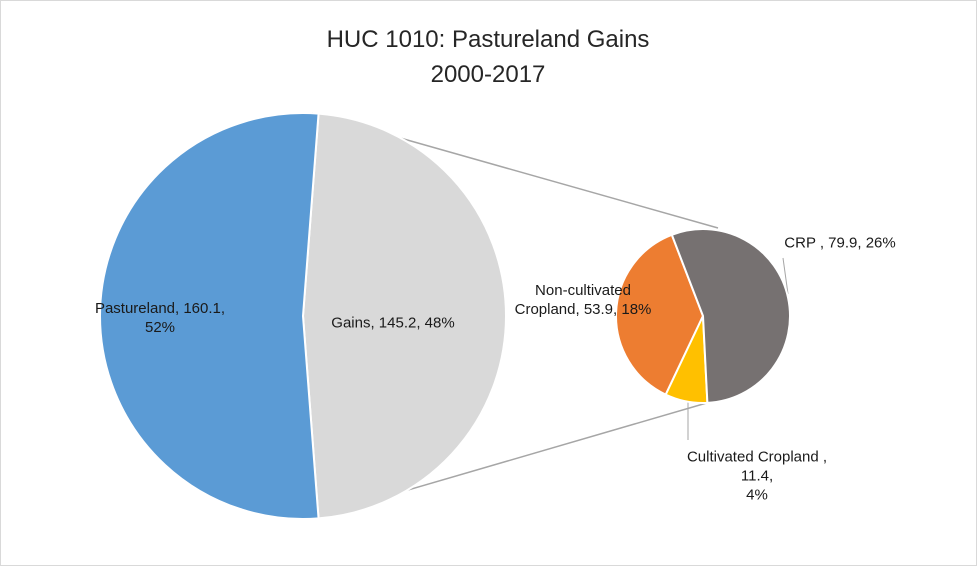 This screenshot has width=977, height=566. Describe the element at coordinates (393, 323) in the screenshot. I see `data-label: Gains, 145.2, 48%` at that location.